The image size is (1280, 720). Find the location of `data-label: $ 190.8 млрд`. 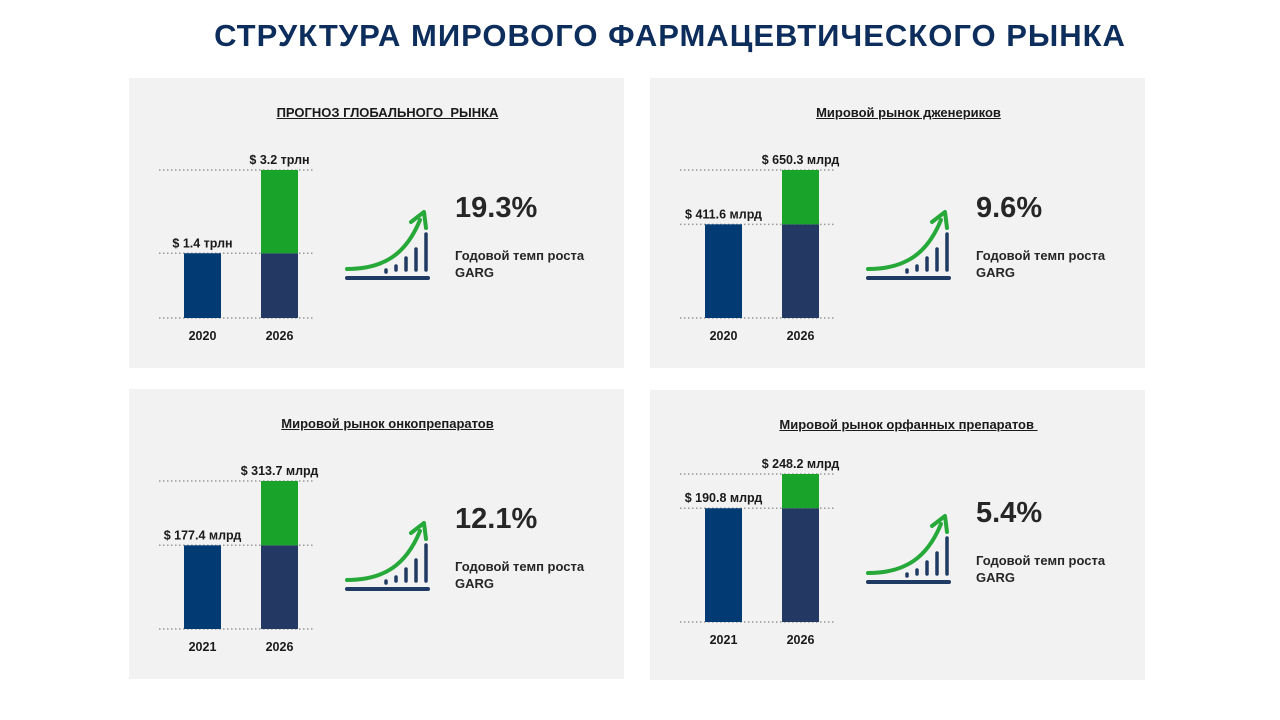

data-label: $ 190.8 млрд is located at coordinates (724, 498).